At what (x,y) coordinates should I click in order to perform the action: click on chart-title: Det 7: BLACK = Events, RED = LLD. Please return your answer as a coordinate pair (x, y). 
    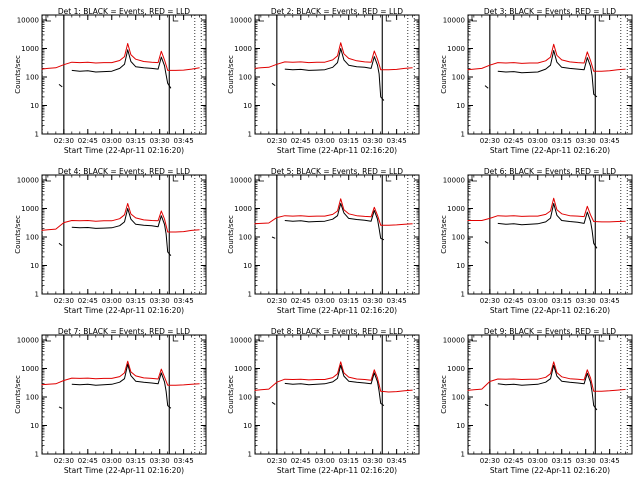
    Looking at the image, I should click on (124, 331).